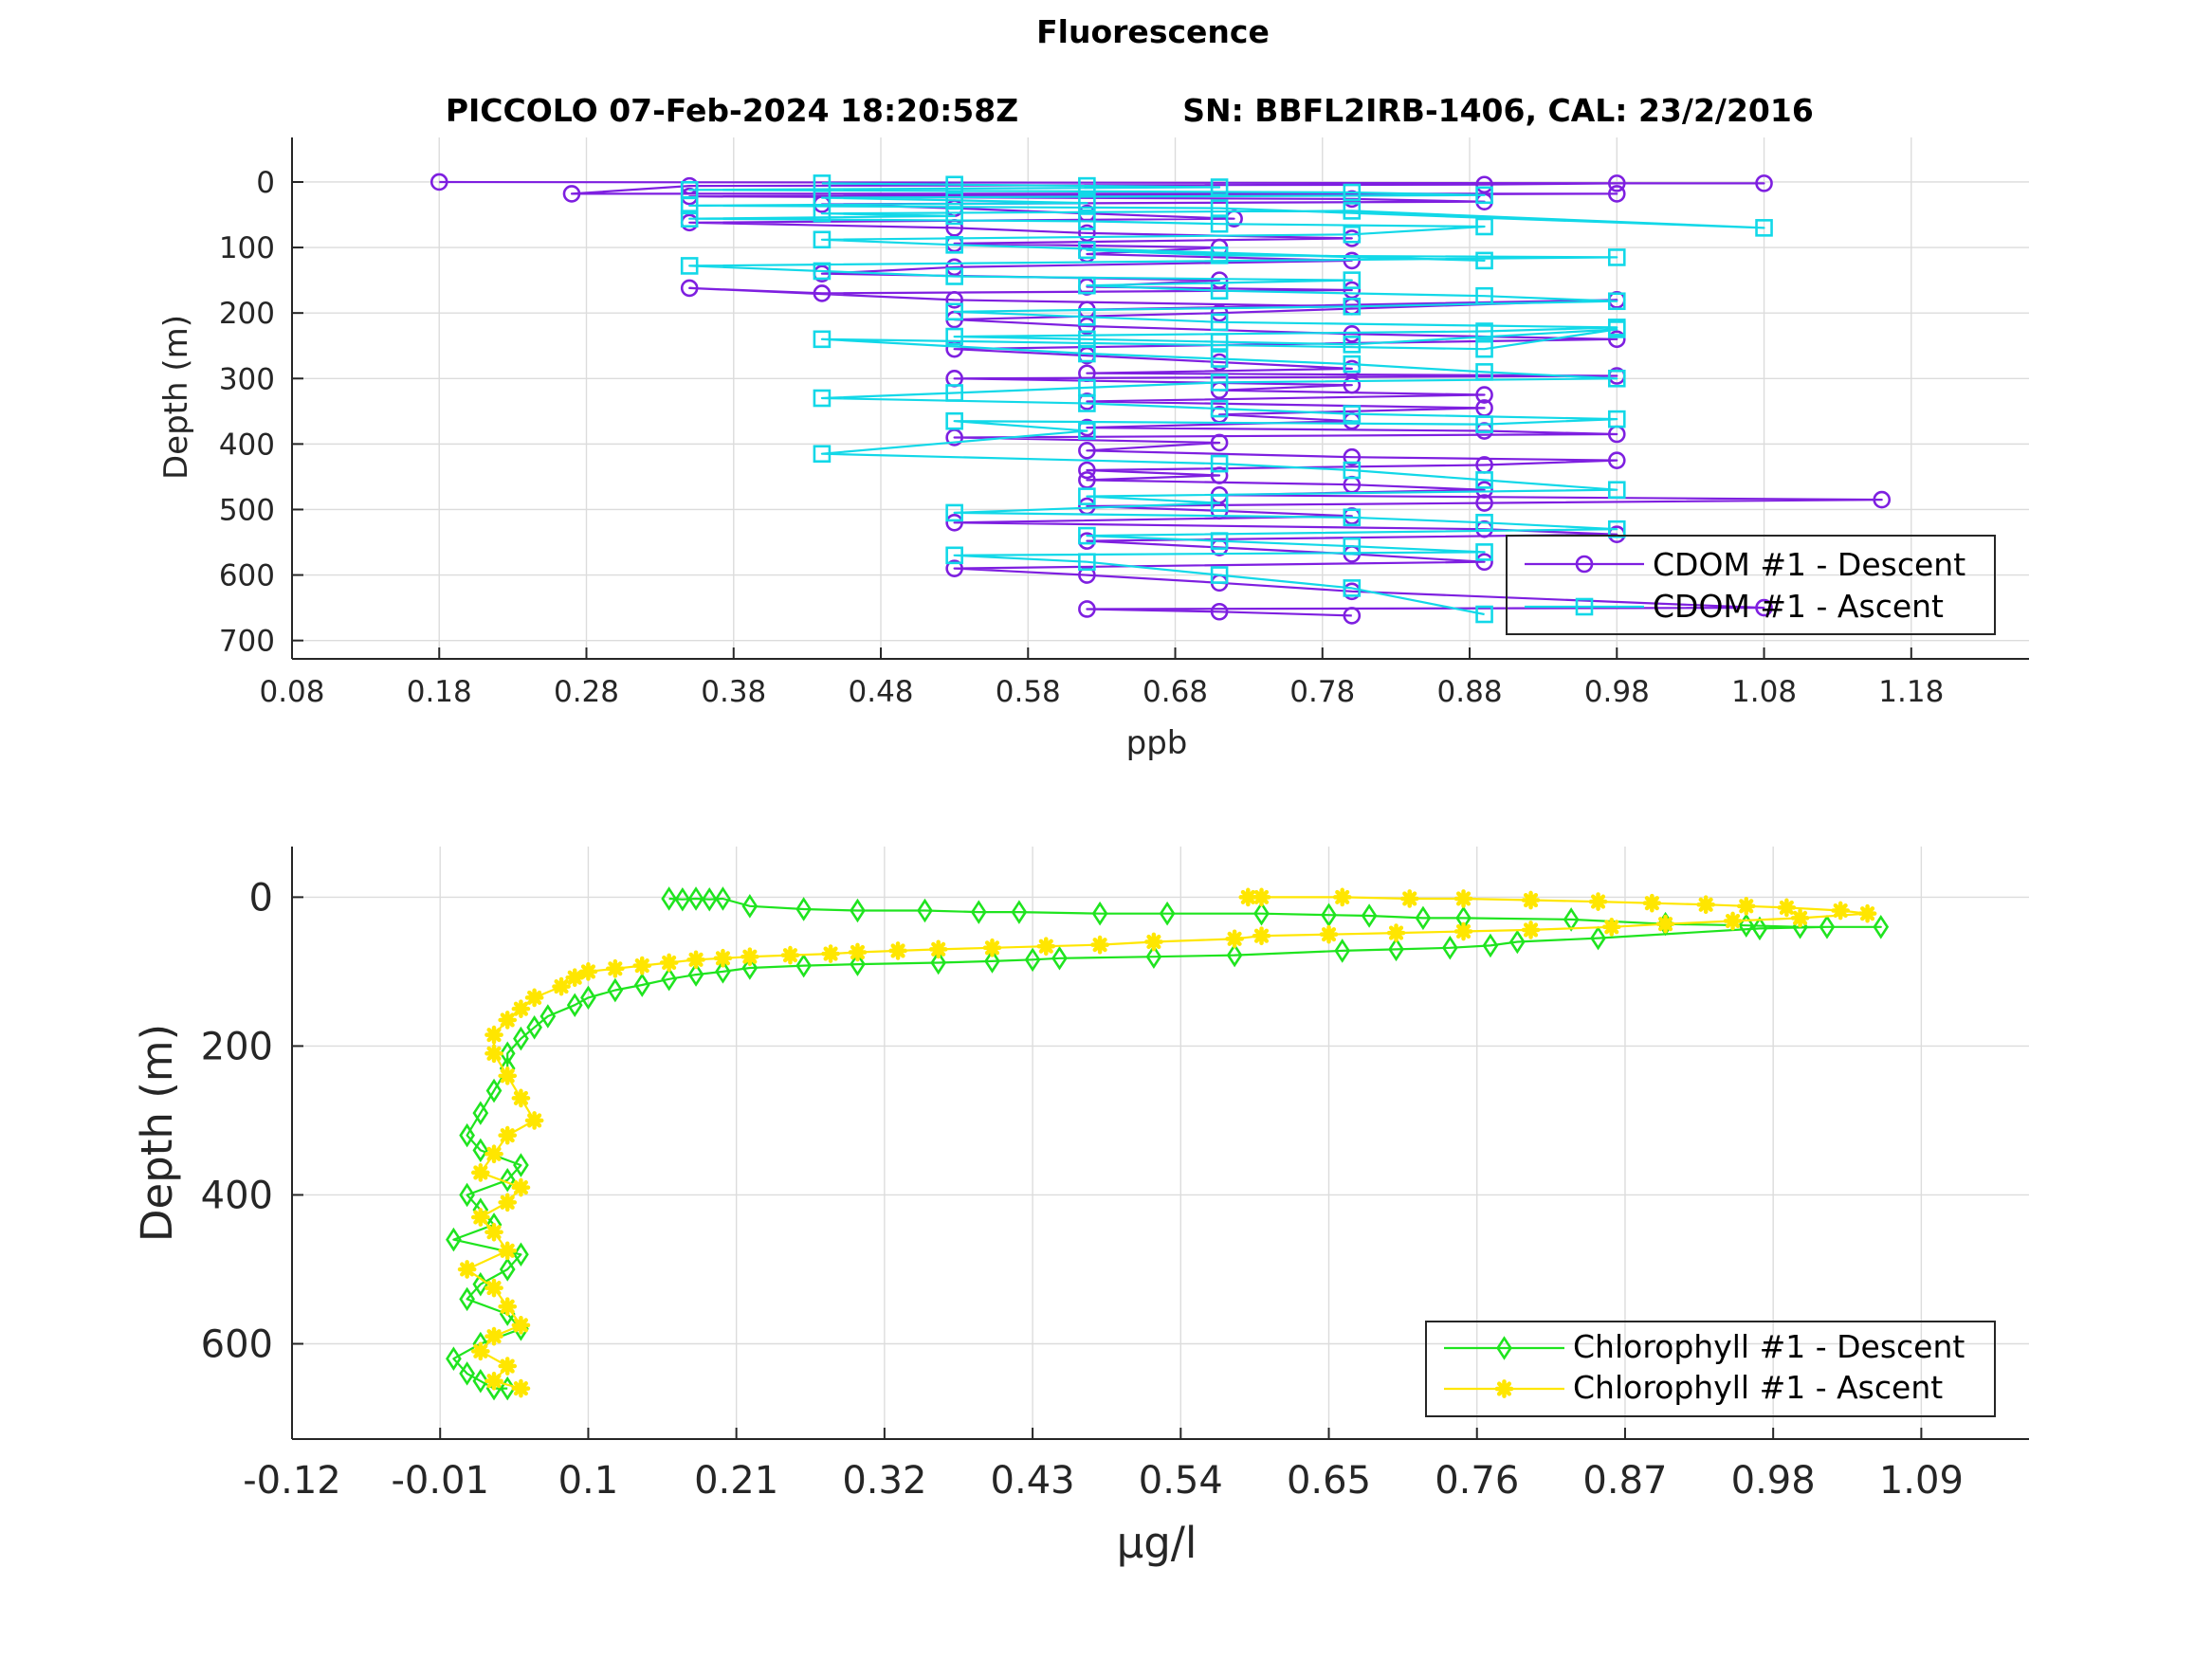 Image resolution: width=2212 pixels, height=1659 pixels. I want to click on figure-title: Fluorescence, so click(1153, 31).